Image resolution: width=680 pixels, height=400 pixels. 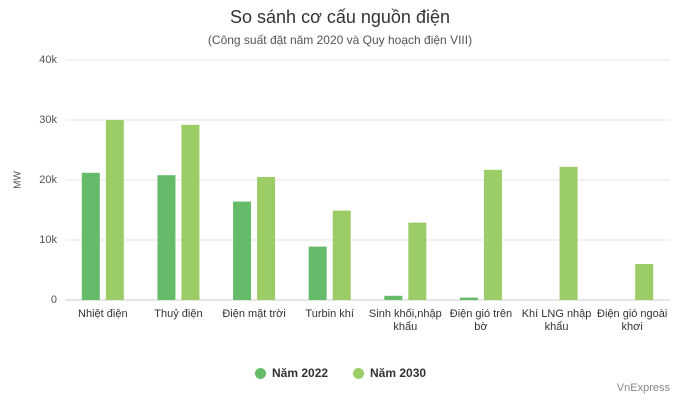 I want to click on legend-item: Năm 2030, so click(x=389, y=373).